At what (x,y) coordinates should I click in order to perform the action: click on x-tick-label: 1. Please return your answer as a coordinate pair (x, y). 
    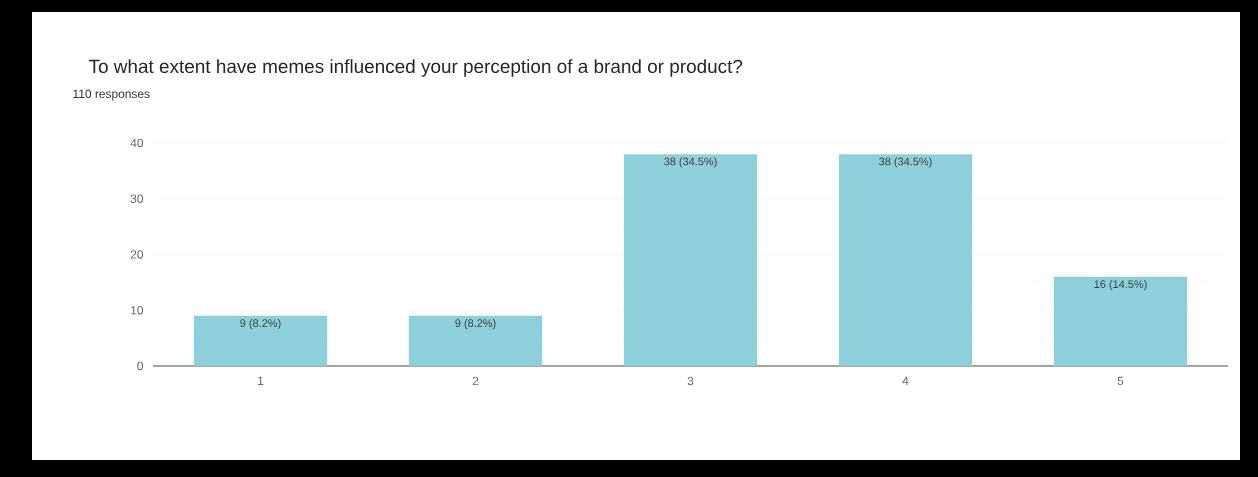
    Looking at the image, I should click on (261, 380).